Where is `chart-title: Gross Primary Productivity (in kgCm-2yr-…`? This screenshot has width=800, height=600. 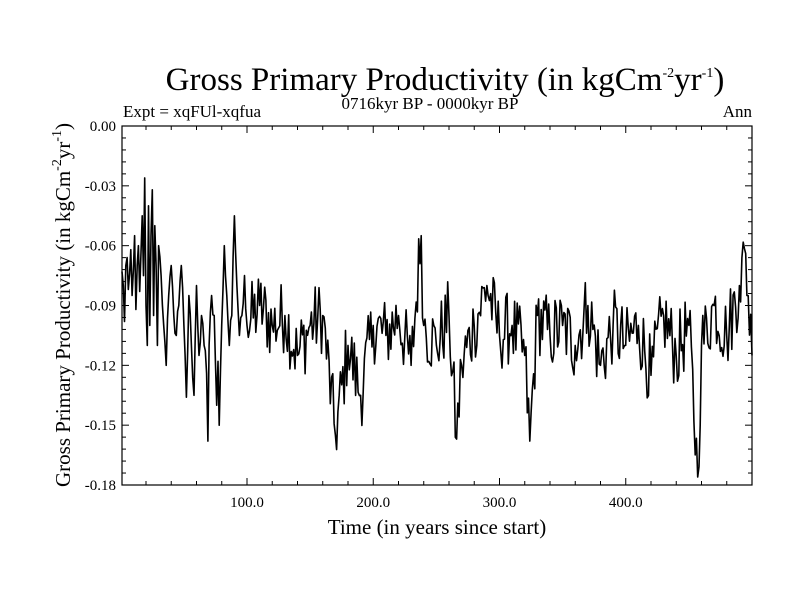 chart-title: Gross Primary Productivity (in kgCm-2yr-… is located at coordinates (445, 80).